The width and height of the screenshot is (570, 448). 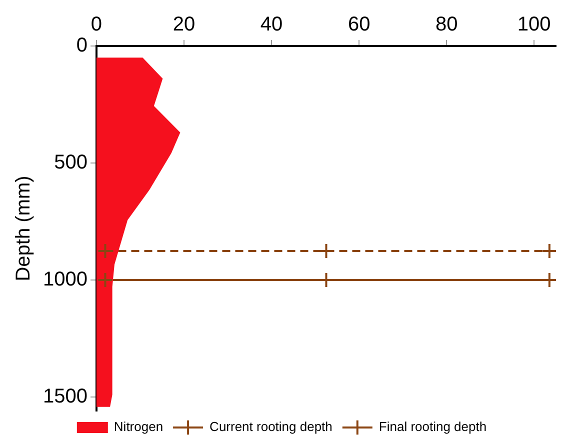 I want to click on x-tick-label: 20, so click(x=184, y=25).